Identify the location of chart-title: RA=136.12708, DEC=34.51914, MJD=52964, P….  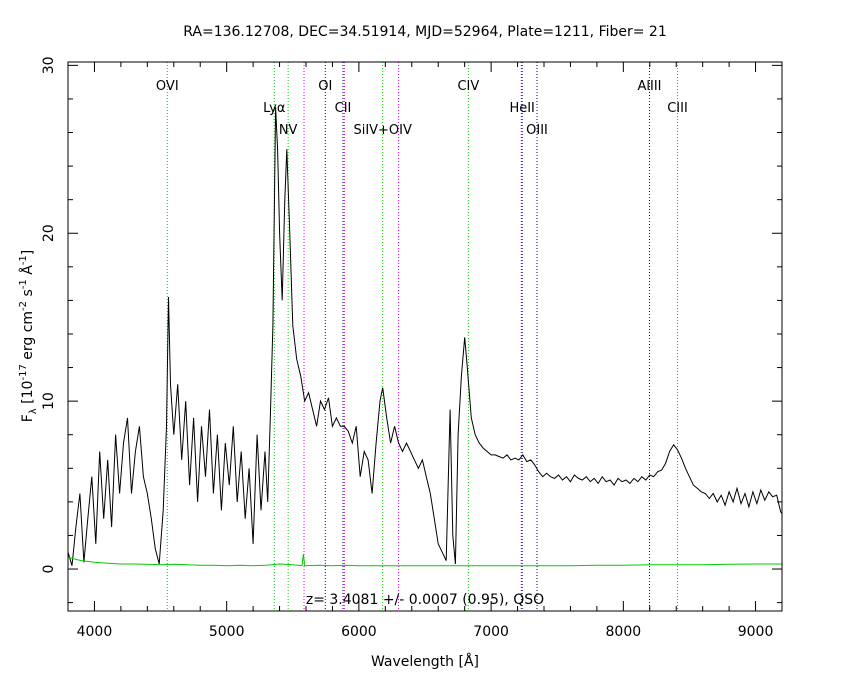
(425, 32).